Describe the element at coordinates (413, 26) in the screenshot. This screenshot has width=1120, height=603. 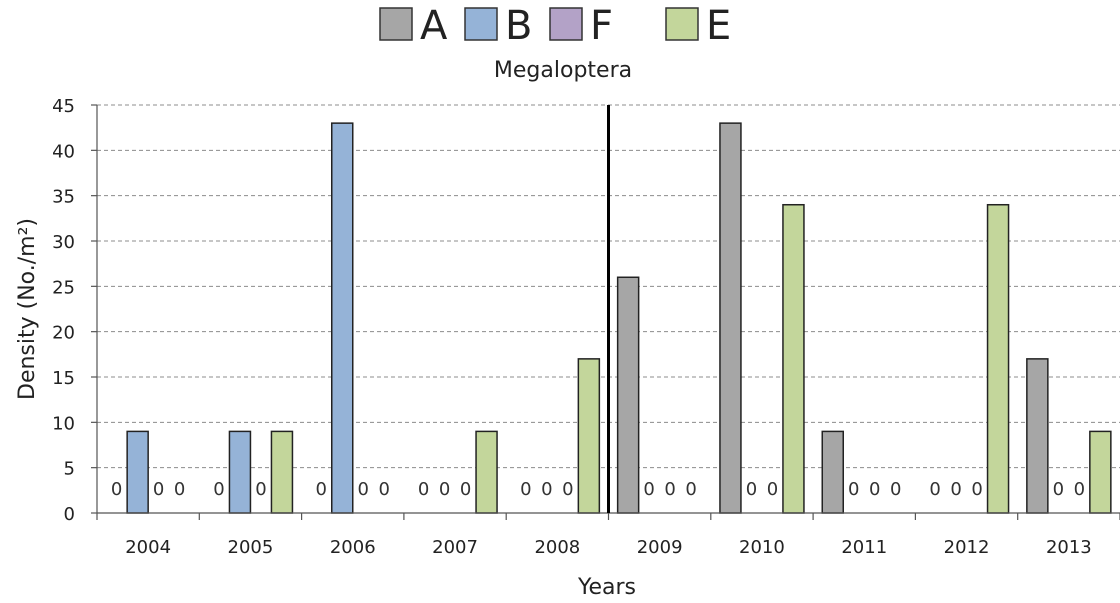
I see `legend-item-a: A` at that location.